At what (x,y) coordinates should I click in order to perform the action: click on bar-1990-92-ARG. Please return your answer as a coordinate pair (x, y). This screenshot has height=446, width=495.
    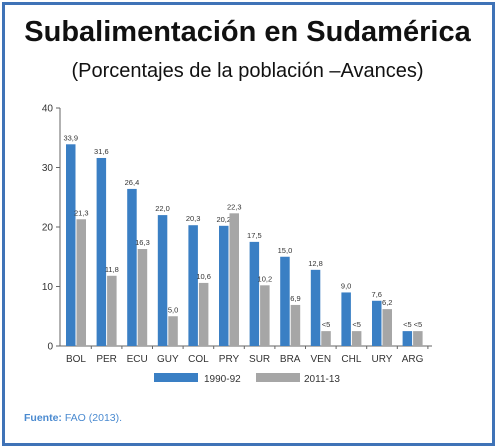
    Looking at the image, I should click on (407, 338).